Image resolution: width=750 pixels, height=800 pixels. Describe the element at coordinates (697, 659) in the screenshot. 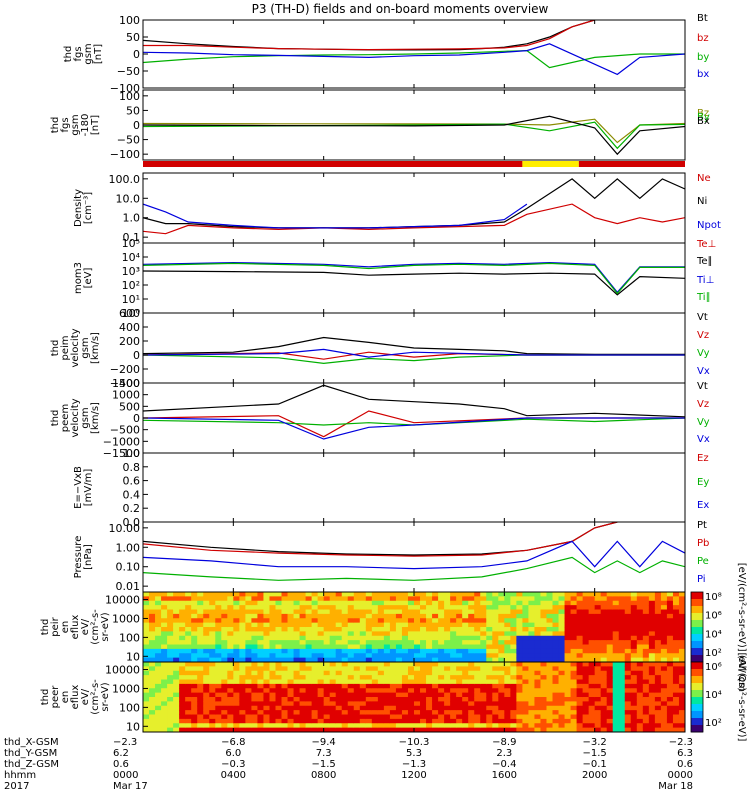

I see `colorbar-segment` at that location.